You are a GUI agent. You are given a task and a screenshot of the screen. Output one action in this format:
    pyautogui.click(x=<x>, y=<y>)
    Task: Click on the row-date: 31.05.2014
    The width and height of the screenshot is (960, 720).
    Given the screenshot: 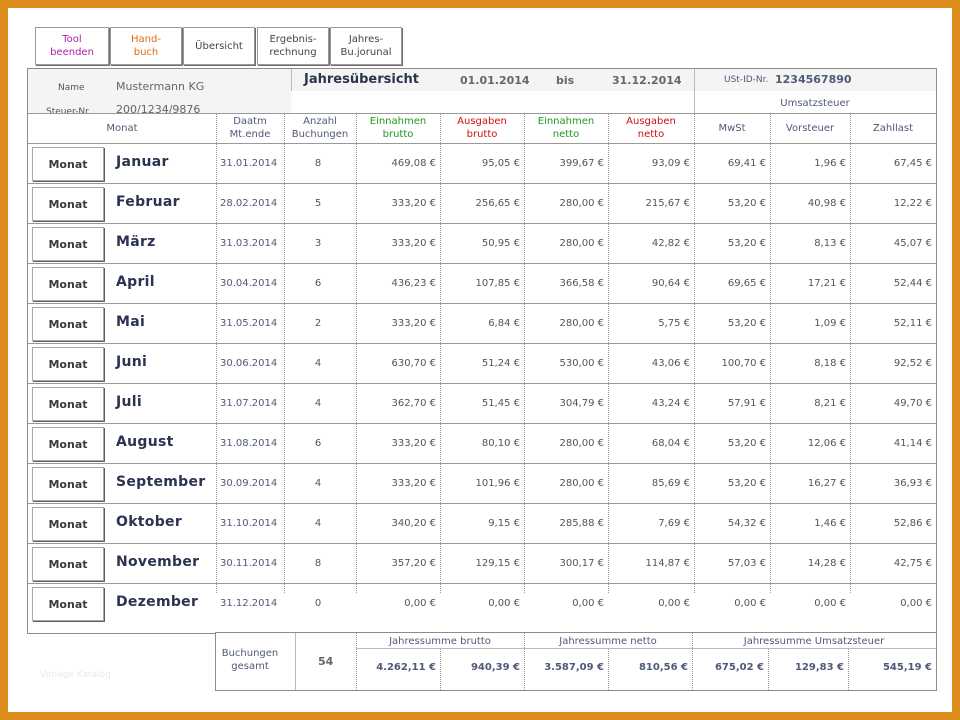 What is the action you would take?
    pyautogui.click(x=249, y=323)
    